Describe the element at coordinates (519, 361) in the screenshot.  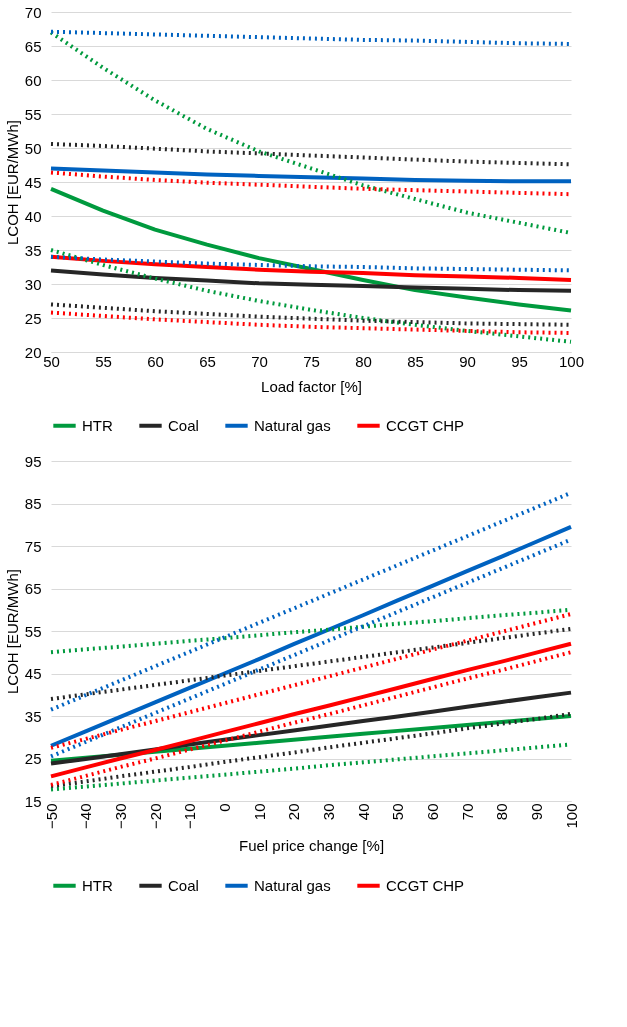
I see `x-tick-label: 95` at that location.